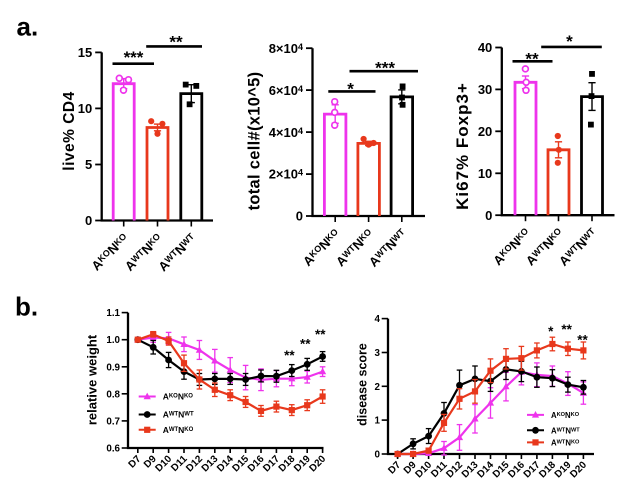  Describe the element at coordinates (485, 89) in the screenshot. I see `svg-text: 30` at that location.